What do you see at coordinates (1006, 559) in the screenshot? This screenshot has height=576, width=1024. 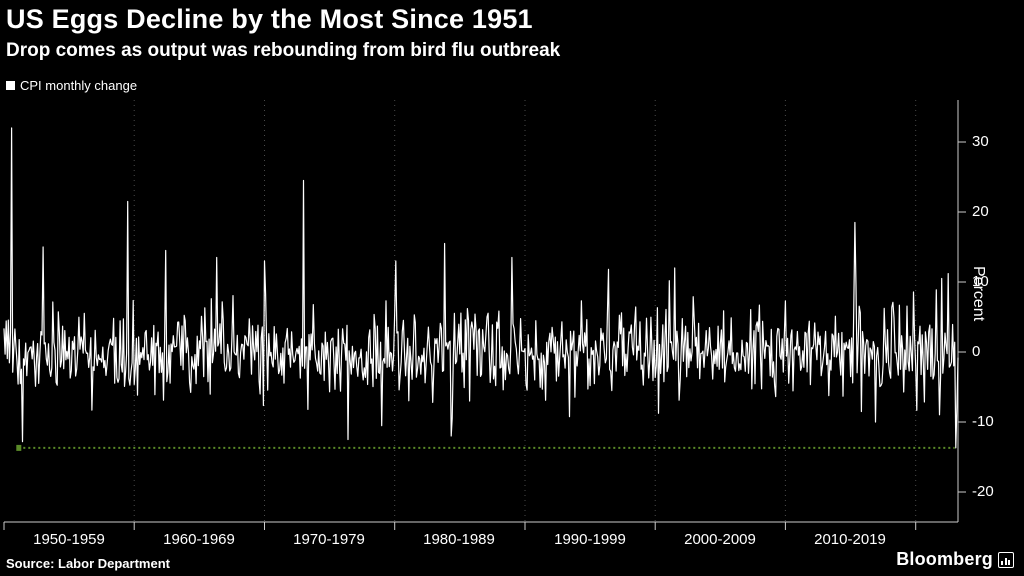 I see `bloomberg-terminal-icon` at bounding box center [1006, 559].